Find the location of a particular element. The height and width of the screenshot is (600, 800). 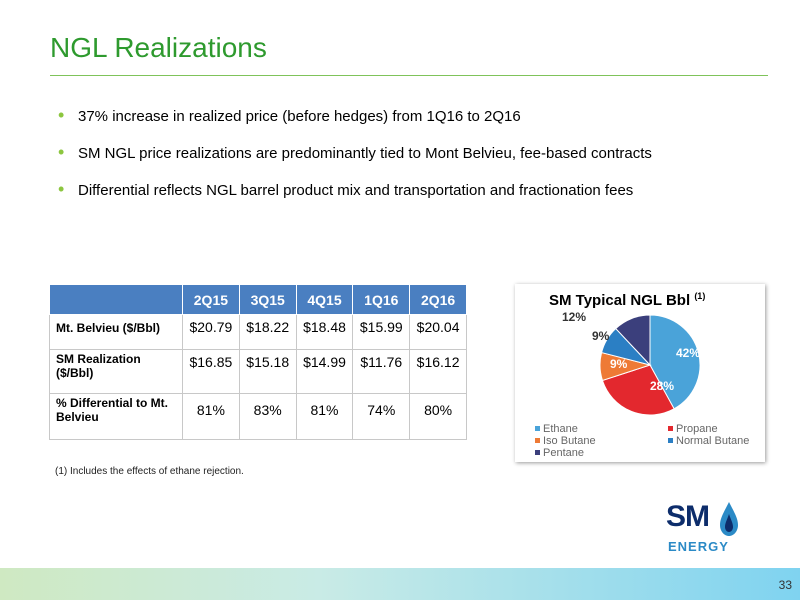

title-divider is located at coordinates (409, 75).